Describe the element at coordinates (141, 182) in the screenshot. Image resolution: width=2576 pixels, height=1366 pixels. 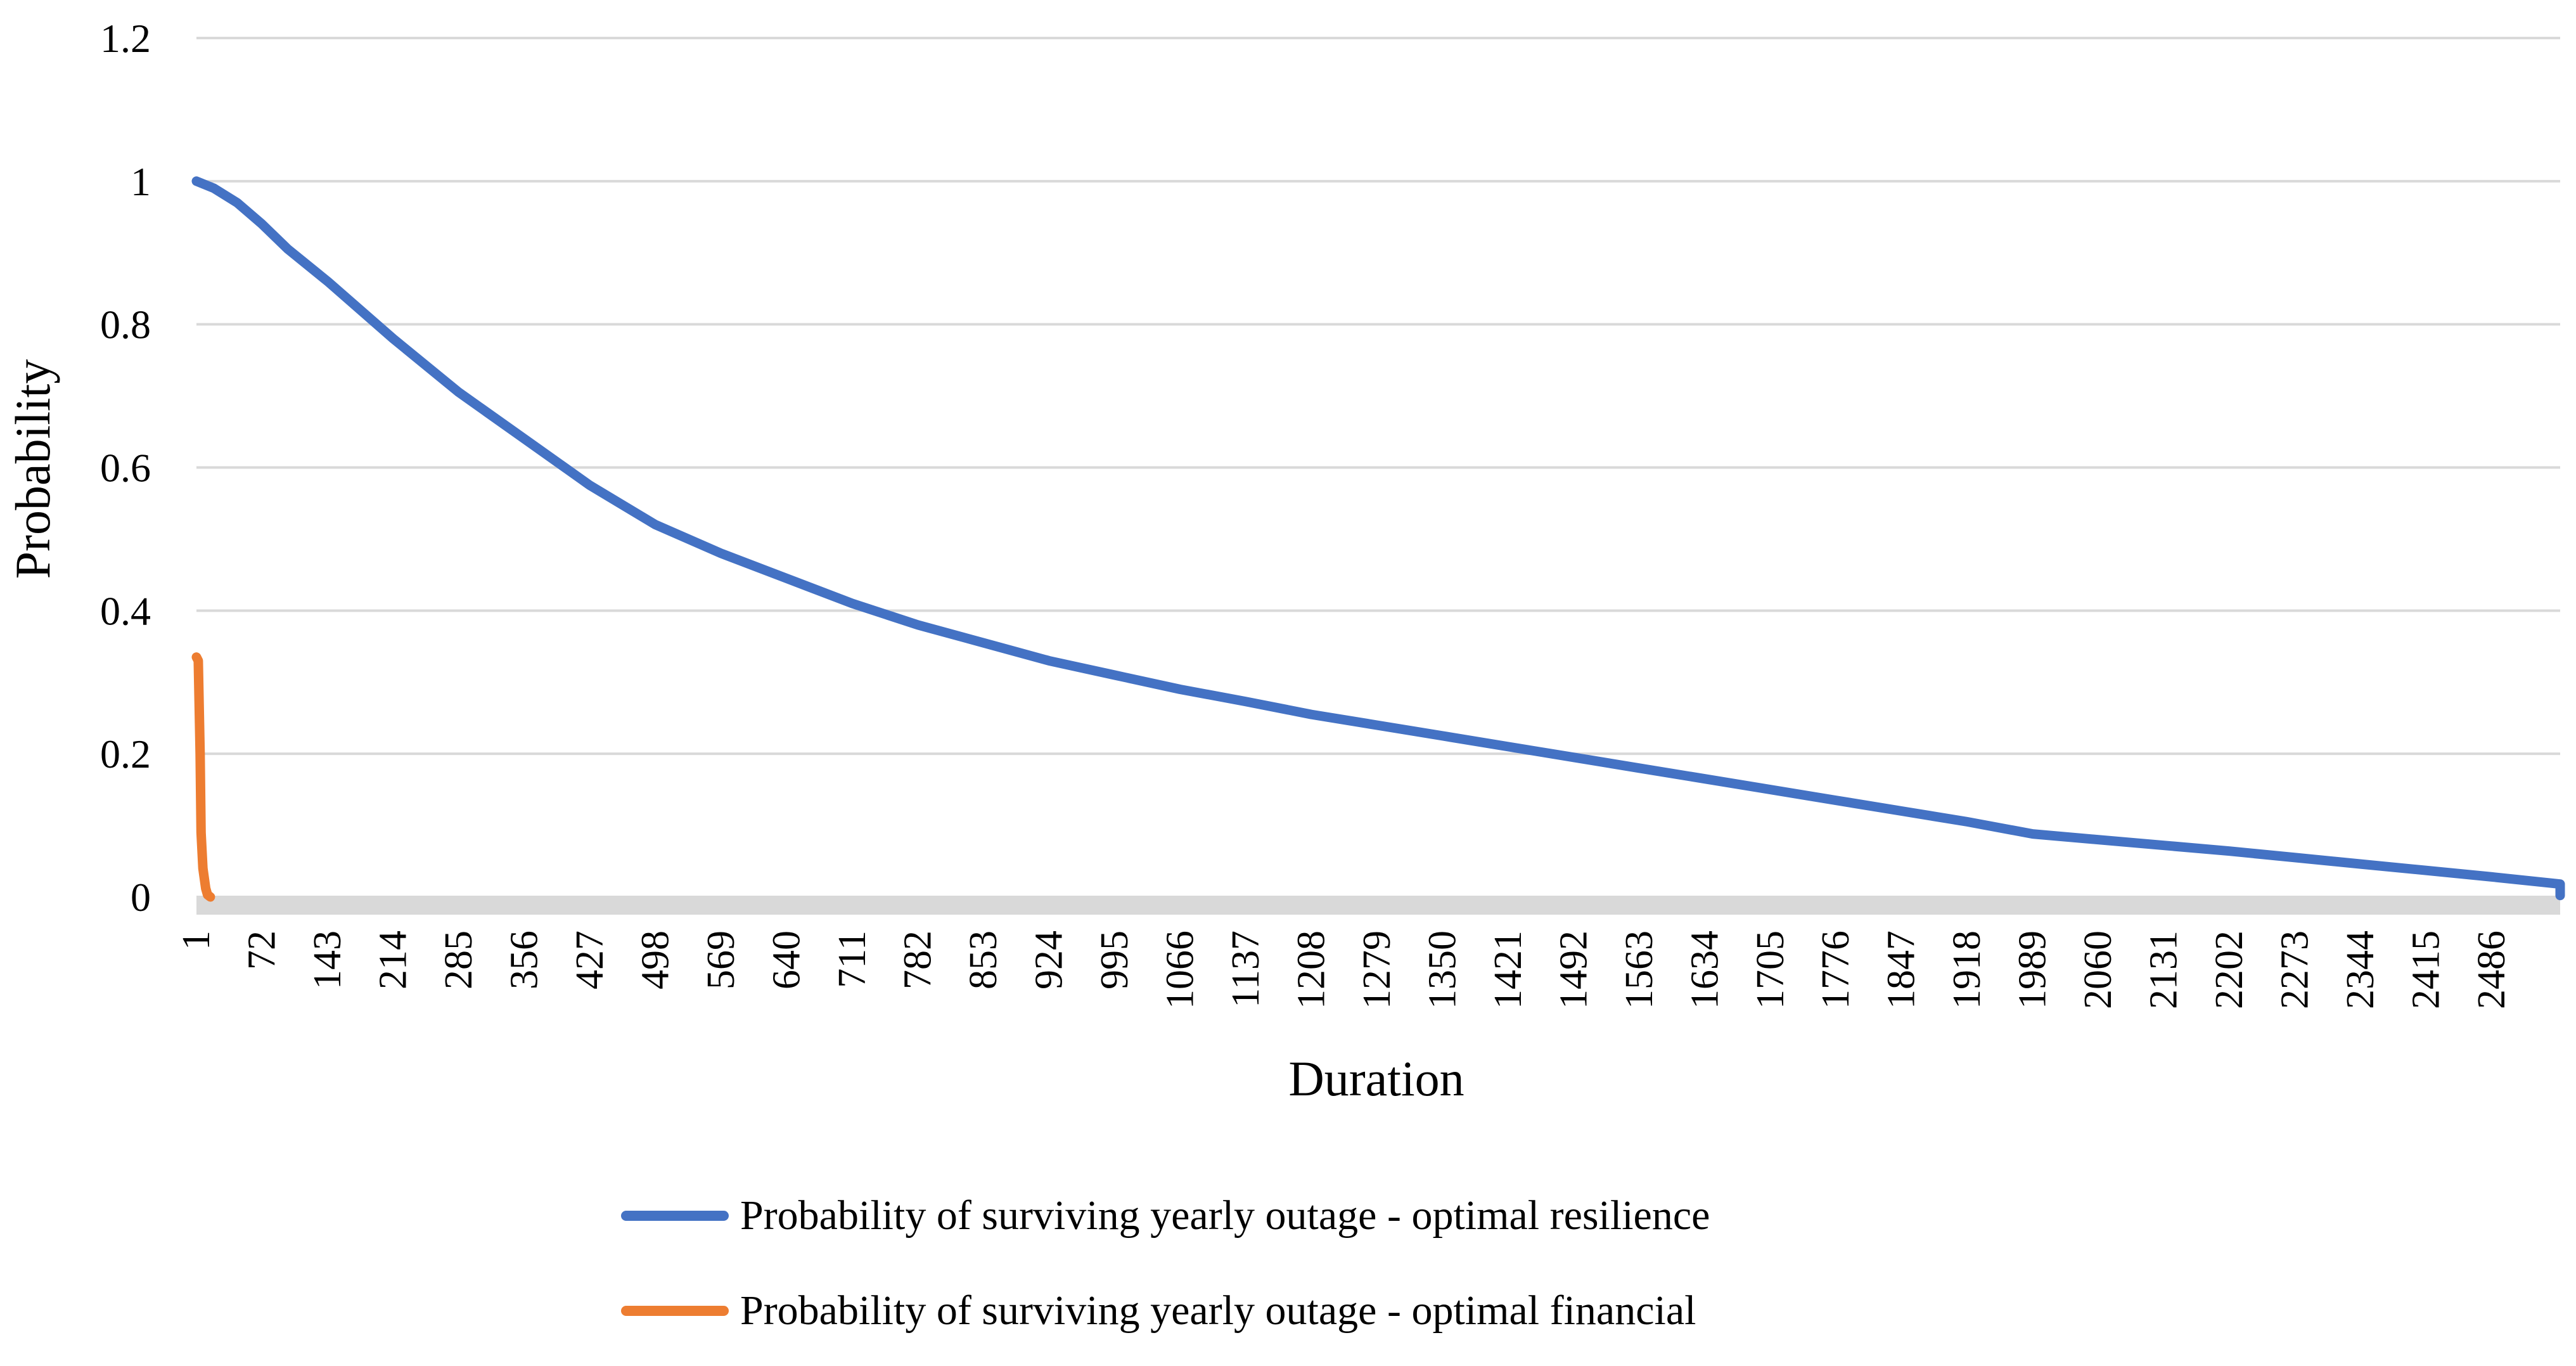
I see `y-tick-label-5: 1` at that location.